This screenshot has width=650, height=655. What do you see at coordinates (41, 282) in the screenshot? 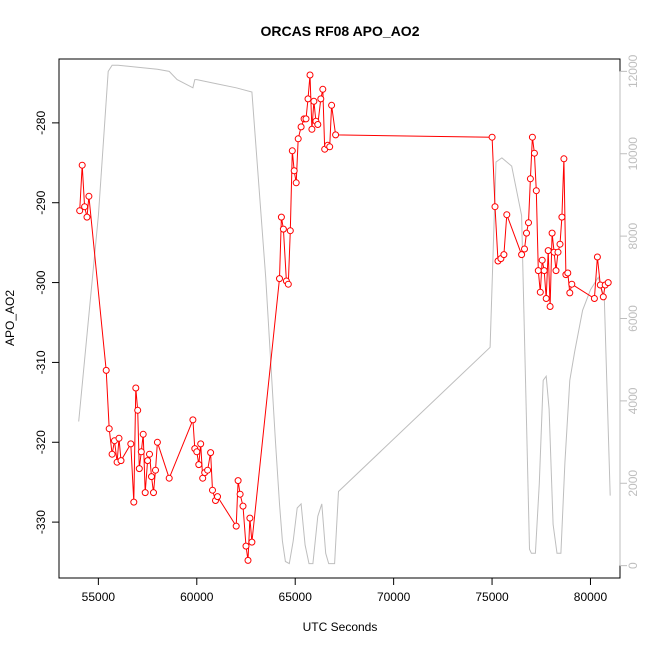
I see `y-tick-label: -300` at bounding box center [41, 282].